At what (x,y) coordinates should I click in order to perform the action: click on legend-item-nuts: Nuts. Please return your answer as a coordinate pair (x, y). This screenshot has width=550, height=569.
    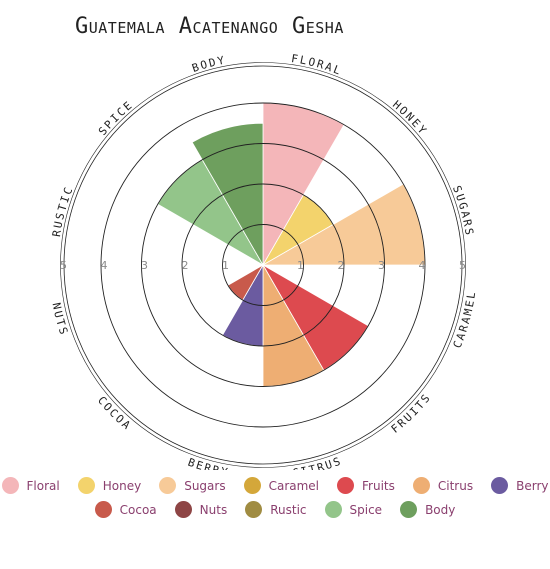
    Looking at the image, I should click on (201, 509).